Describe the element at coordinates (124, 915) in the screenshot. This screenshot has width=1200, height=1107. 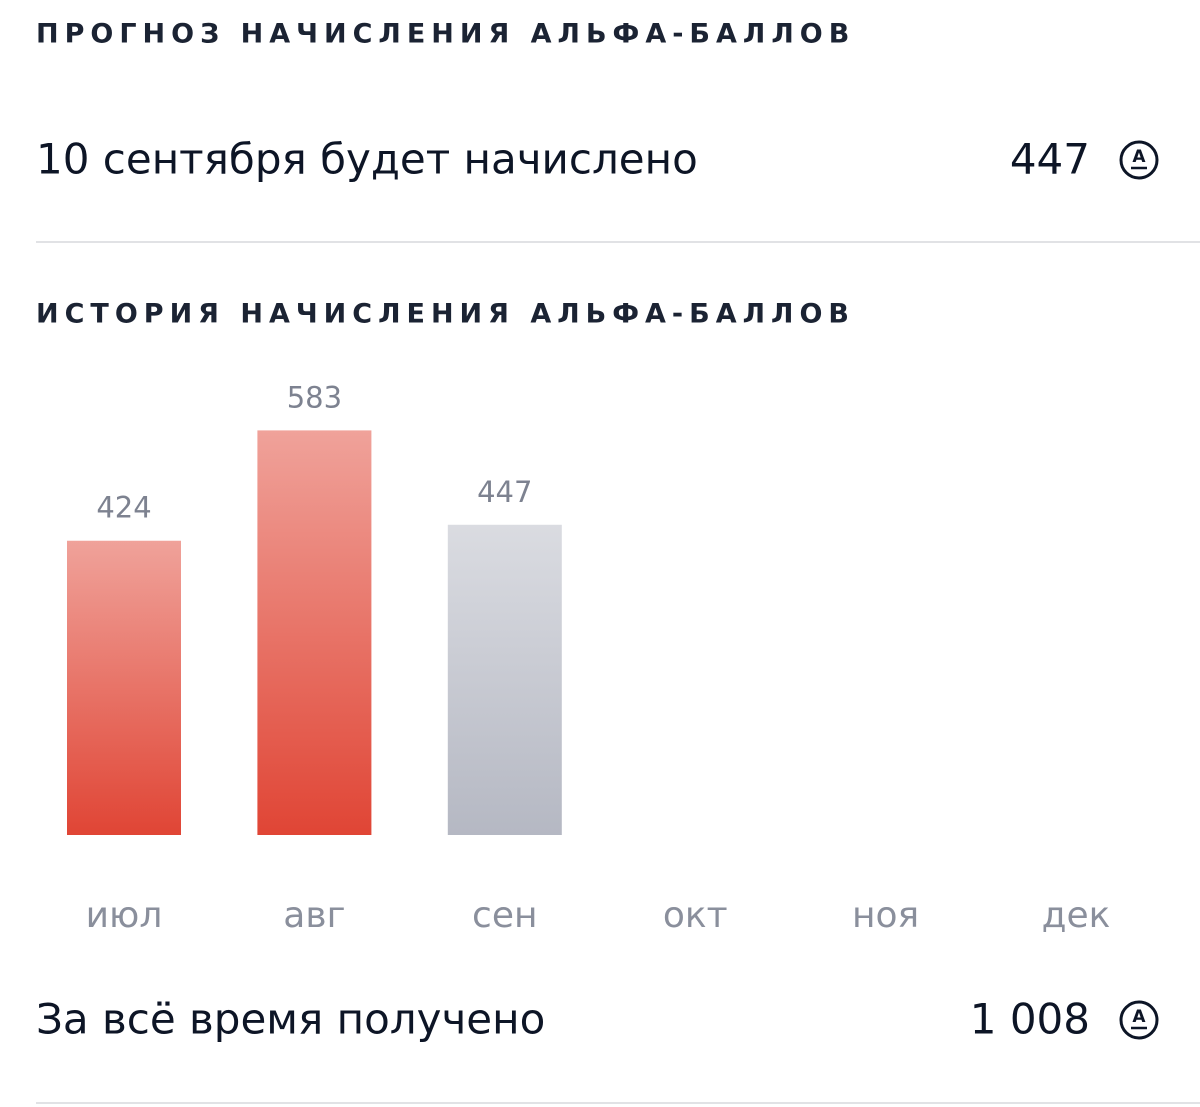
I see `x-tick-label: июл` at that location.